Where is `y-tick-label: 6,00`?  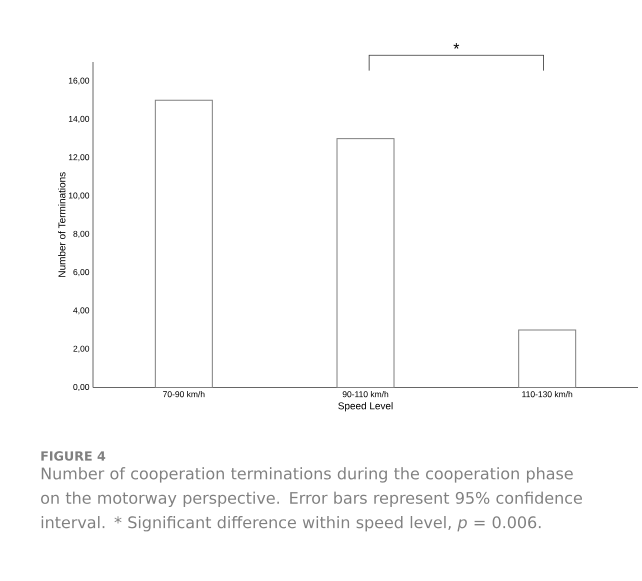 y-tick-label: 6,00 is located at coordinates (81, 272).